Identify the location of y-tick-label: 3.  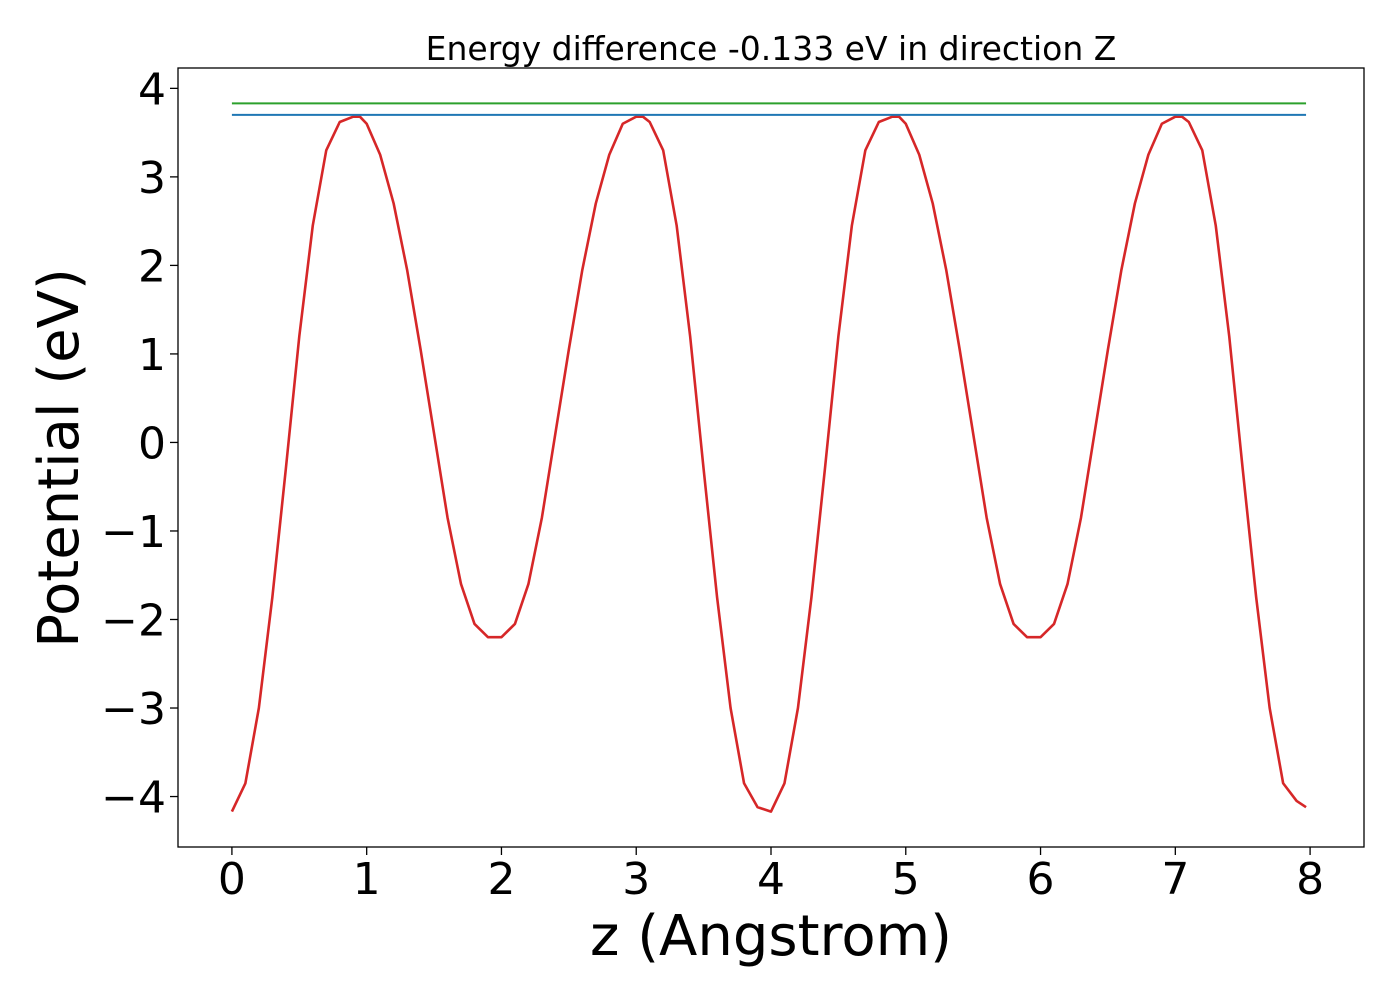
(152, 178).